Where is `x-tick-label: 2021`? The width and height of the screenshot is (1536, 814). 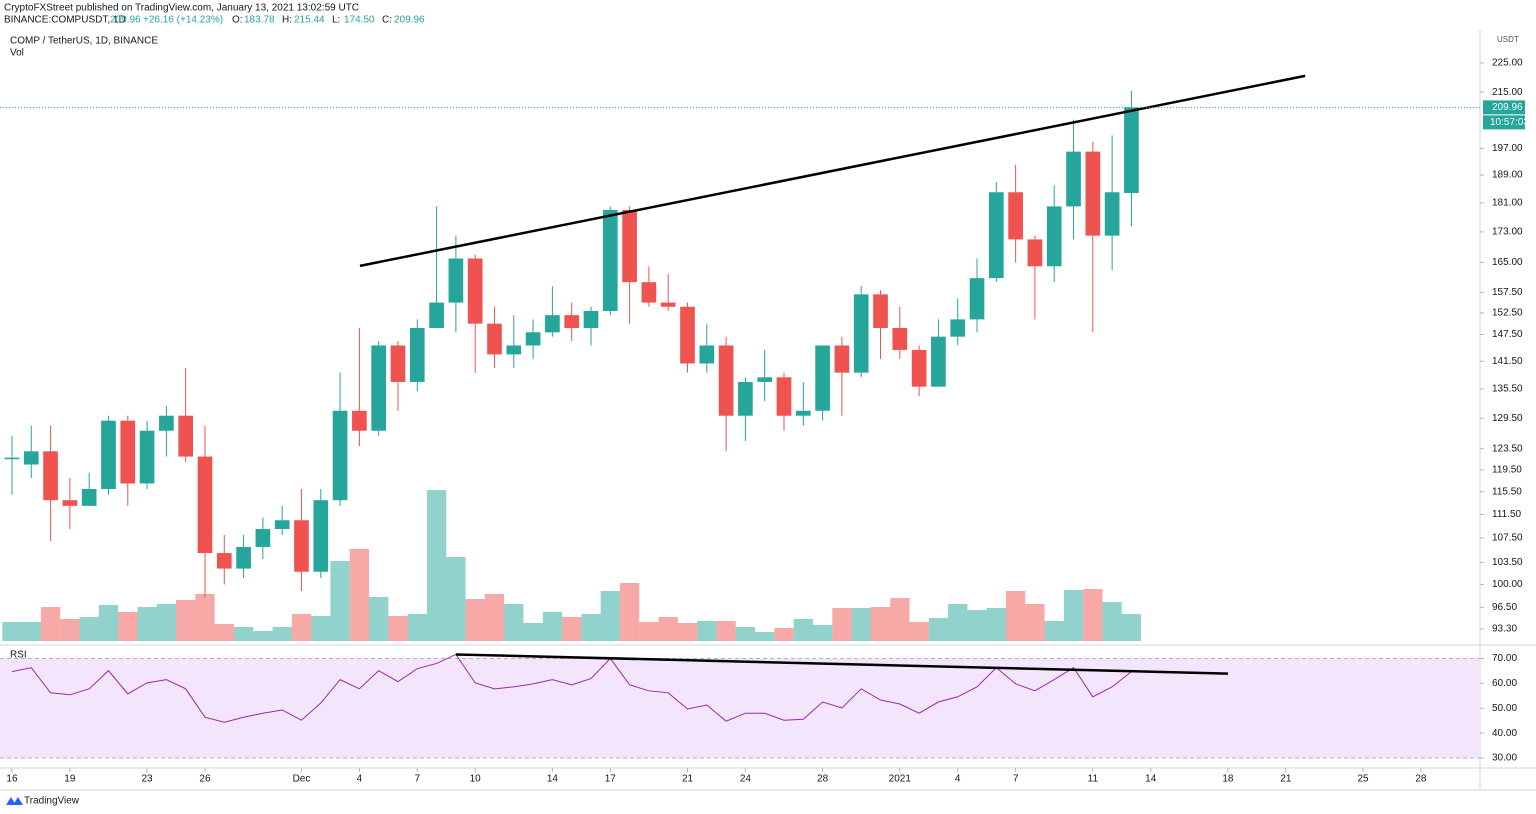
x-tick-label: 2021 is located at coordinates (900, 779).